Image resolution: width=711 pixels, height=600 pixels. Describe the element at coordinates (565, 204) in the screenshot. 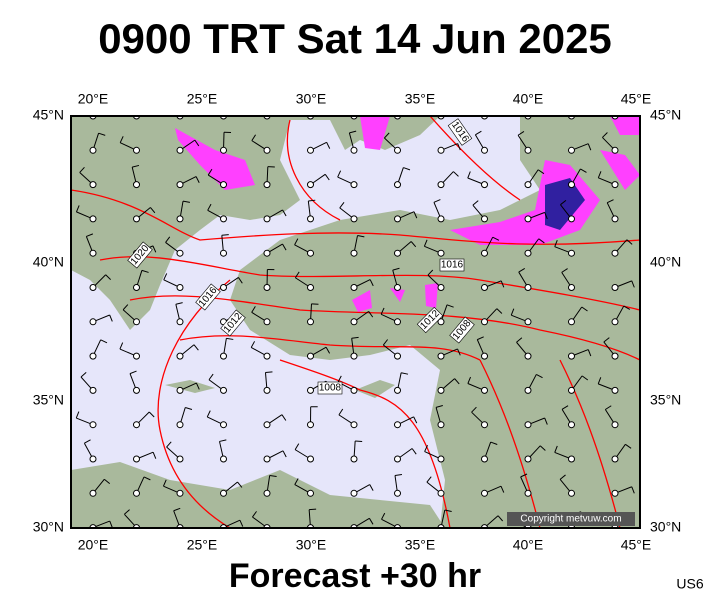

I see `precip-heavy` at that location.